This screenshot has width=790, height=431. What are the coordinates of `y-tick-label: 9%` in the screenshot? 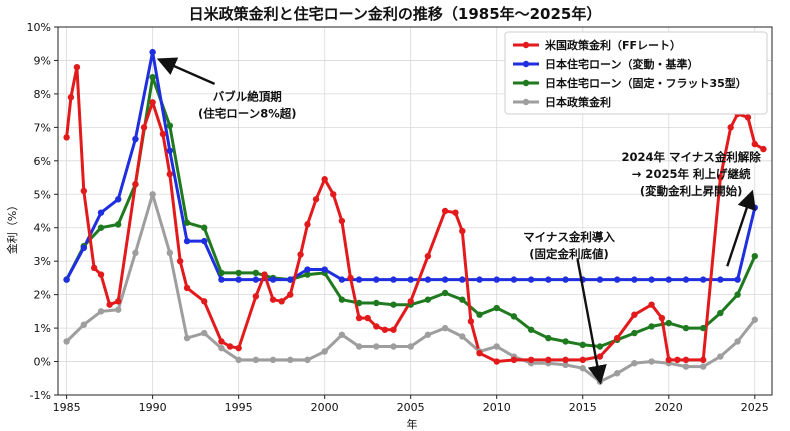 It's located at (42, 60).